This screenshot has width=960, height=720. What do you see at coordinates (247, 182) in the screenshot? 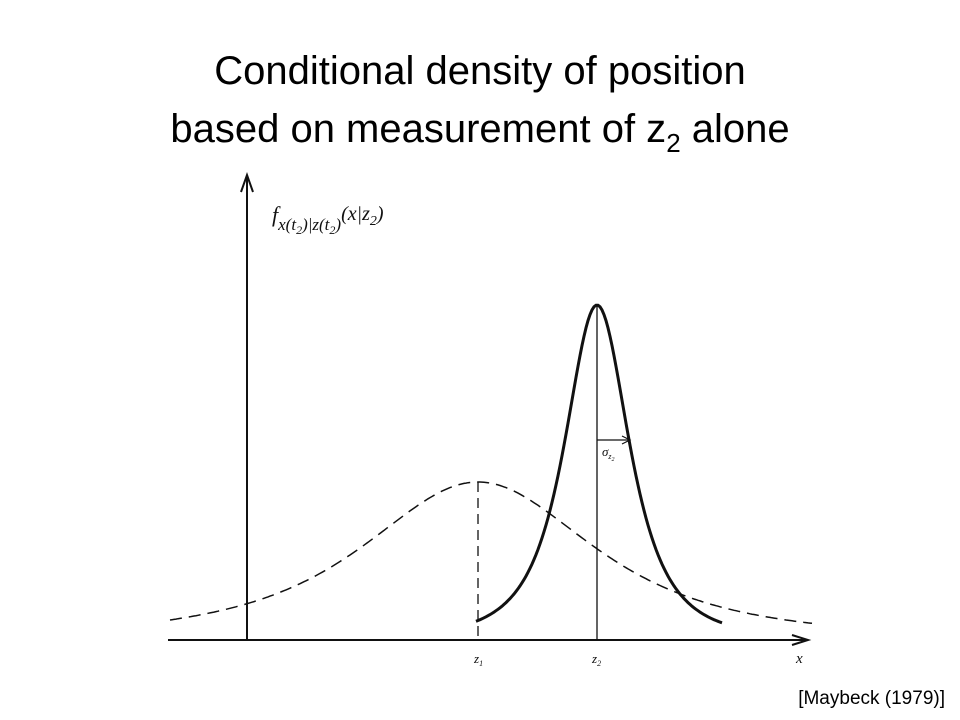
I see `y-arrow` at bounding box center [247, 182].